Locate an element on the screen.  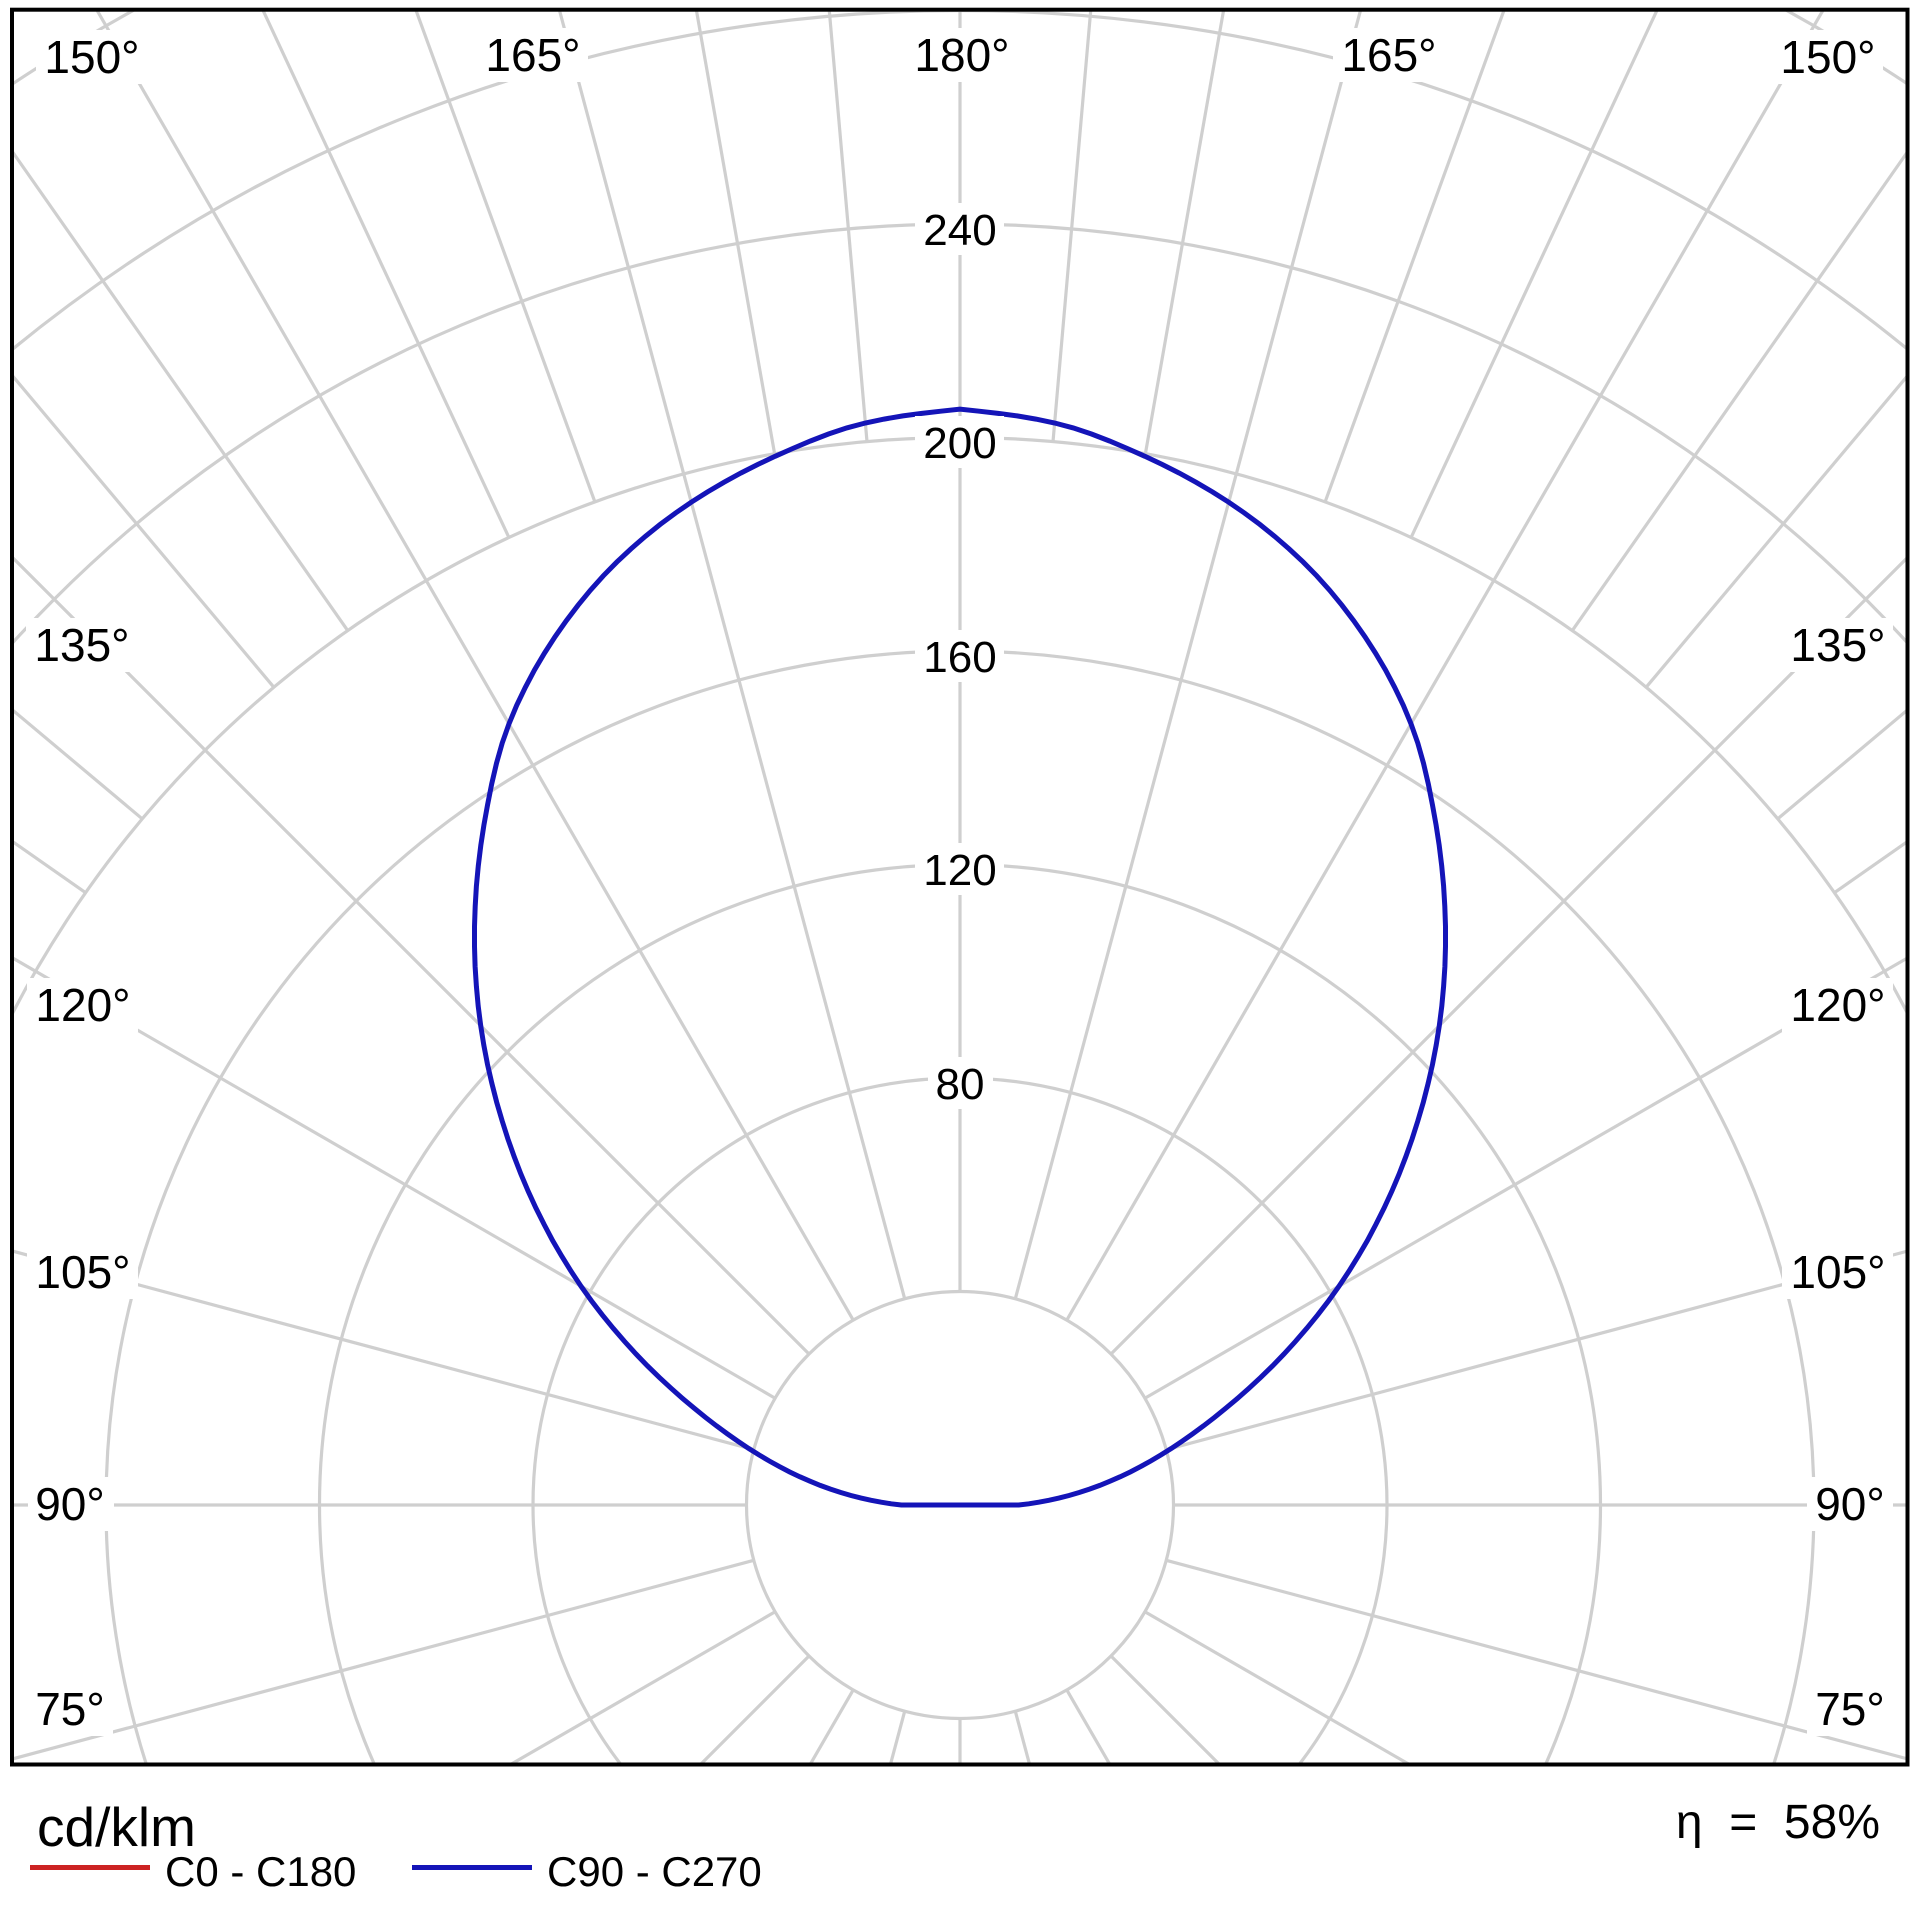
svg-text: η = 58% is located at coordinates (1778, 1822).